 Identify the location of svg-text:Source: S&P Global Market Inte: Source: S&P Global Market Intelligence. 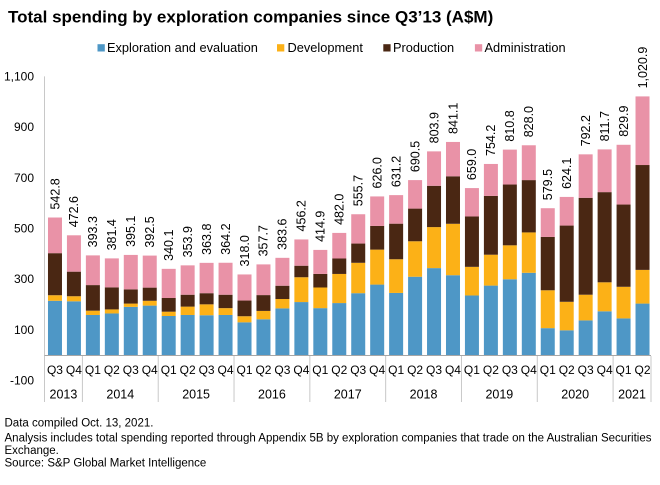
(106, 464).